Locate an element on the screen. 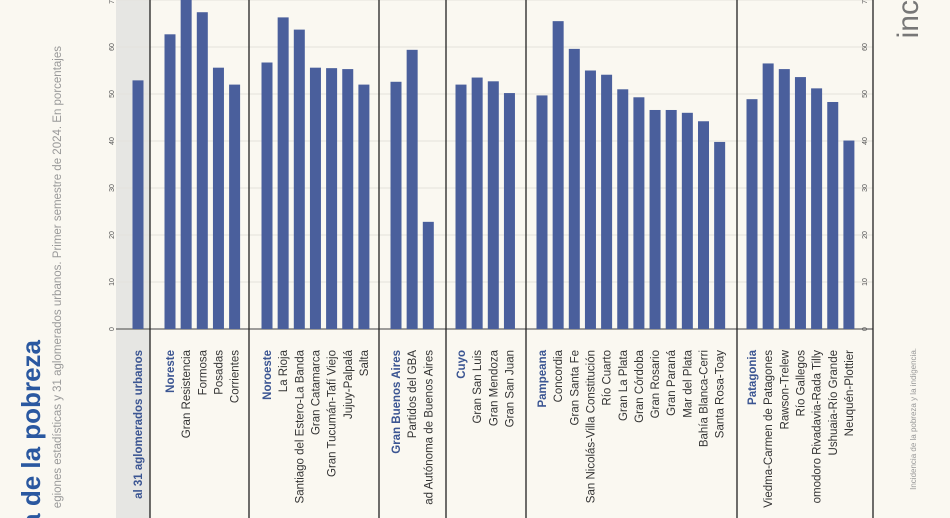 This screenshot has width=950, height=518. category-label: Gran Resistencia is located at coordinates (187, 393).